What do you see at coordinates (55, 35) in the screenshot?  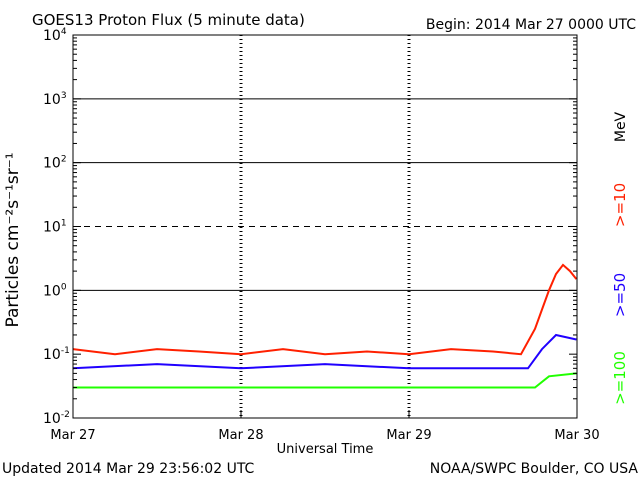 I see `y-tick-label: 104` at bounding box center [55, 35].